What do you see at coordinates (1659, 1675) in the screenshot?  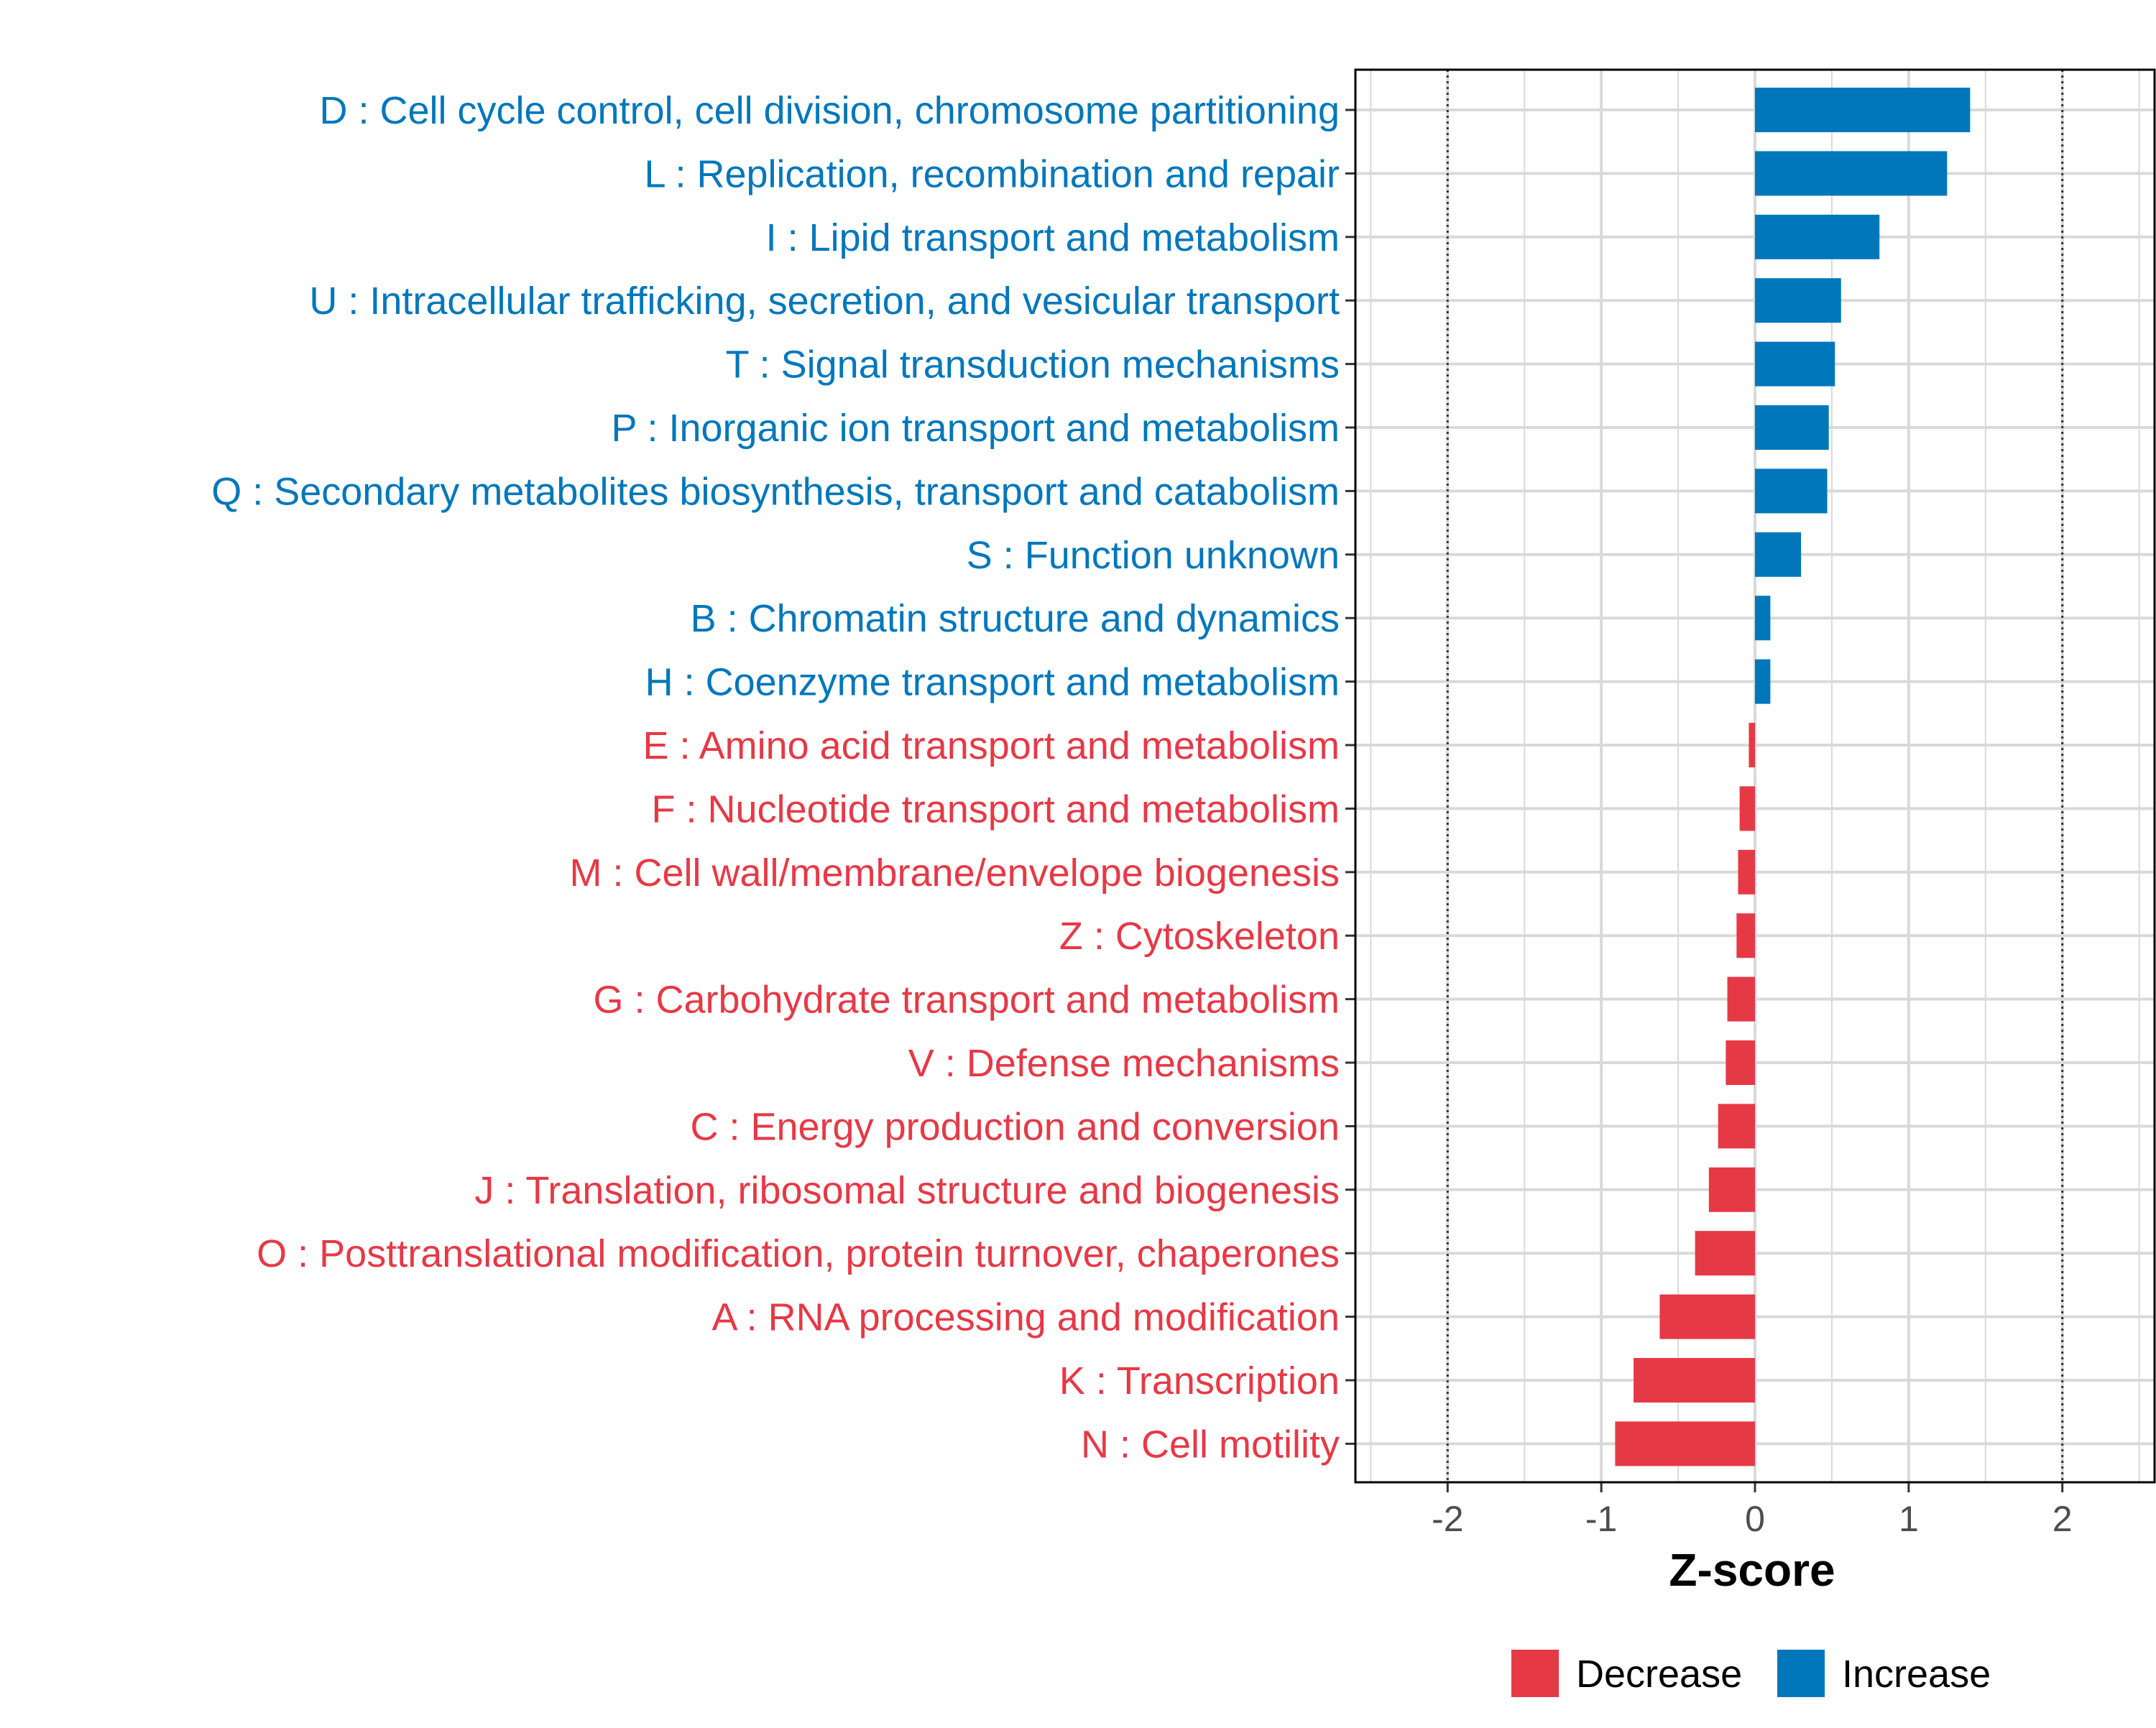 I see `legend-label-decrease: Decrease` at bounding box center [1659, 1675].